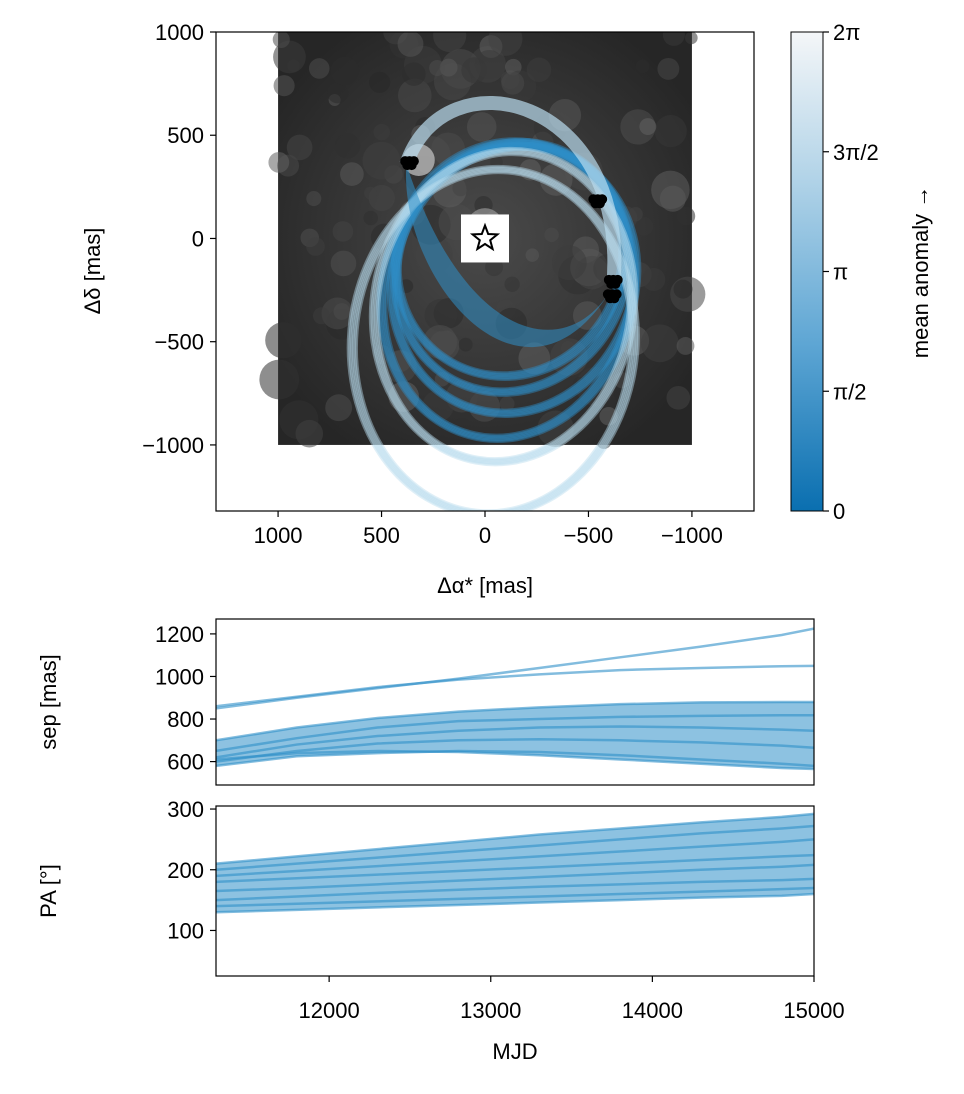 The height and width of the screenshot is (1094, 964). Describe the element at coordinates (514, 1051) in the screenshot. I see `pa-x-axis-label: MJD` at that location.